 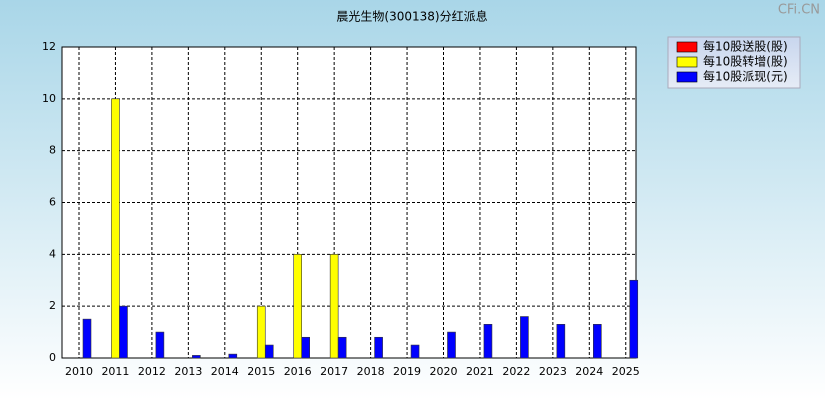 I want to click on x-tick-label: 2011, so click(x=115, y=371).